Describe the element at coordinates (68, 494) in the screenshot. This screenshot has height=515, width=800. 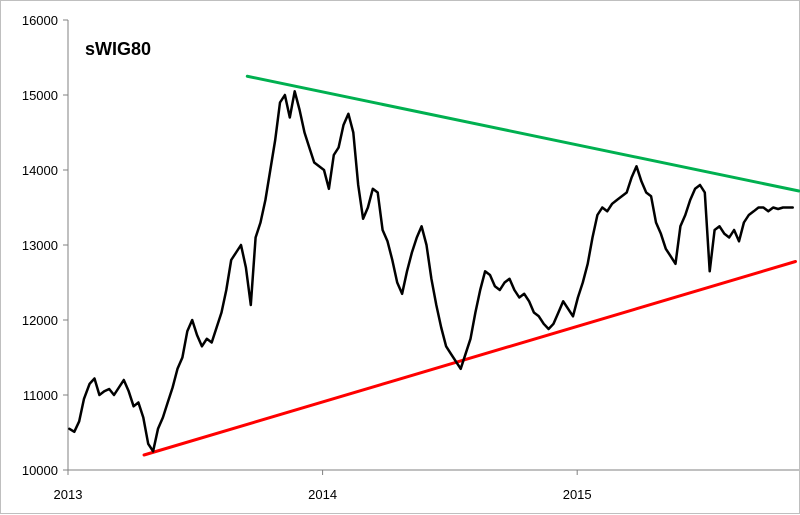
I see `x-tick-label: 2013` at that location.